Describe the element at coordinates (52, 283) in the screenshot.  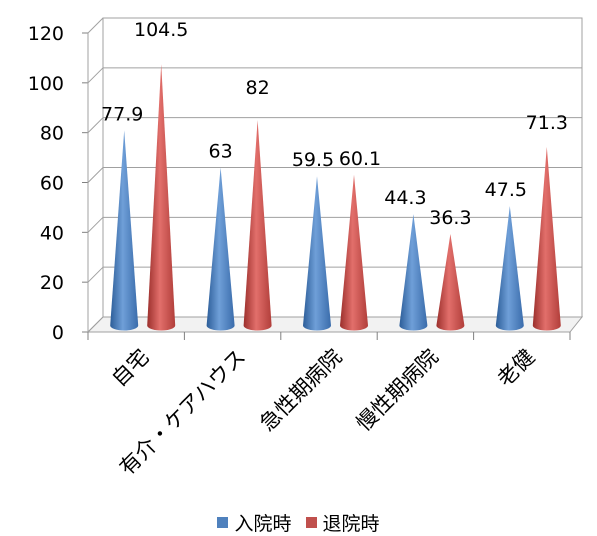
I see `y-tick-label: 20` at that location.